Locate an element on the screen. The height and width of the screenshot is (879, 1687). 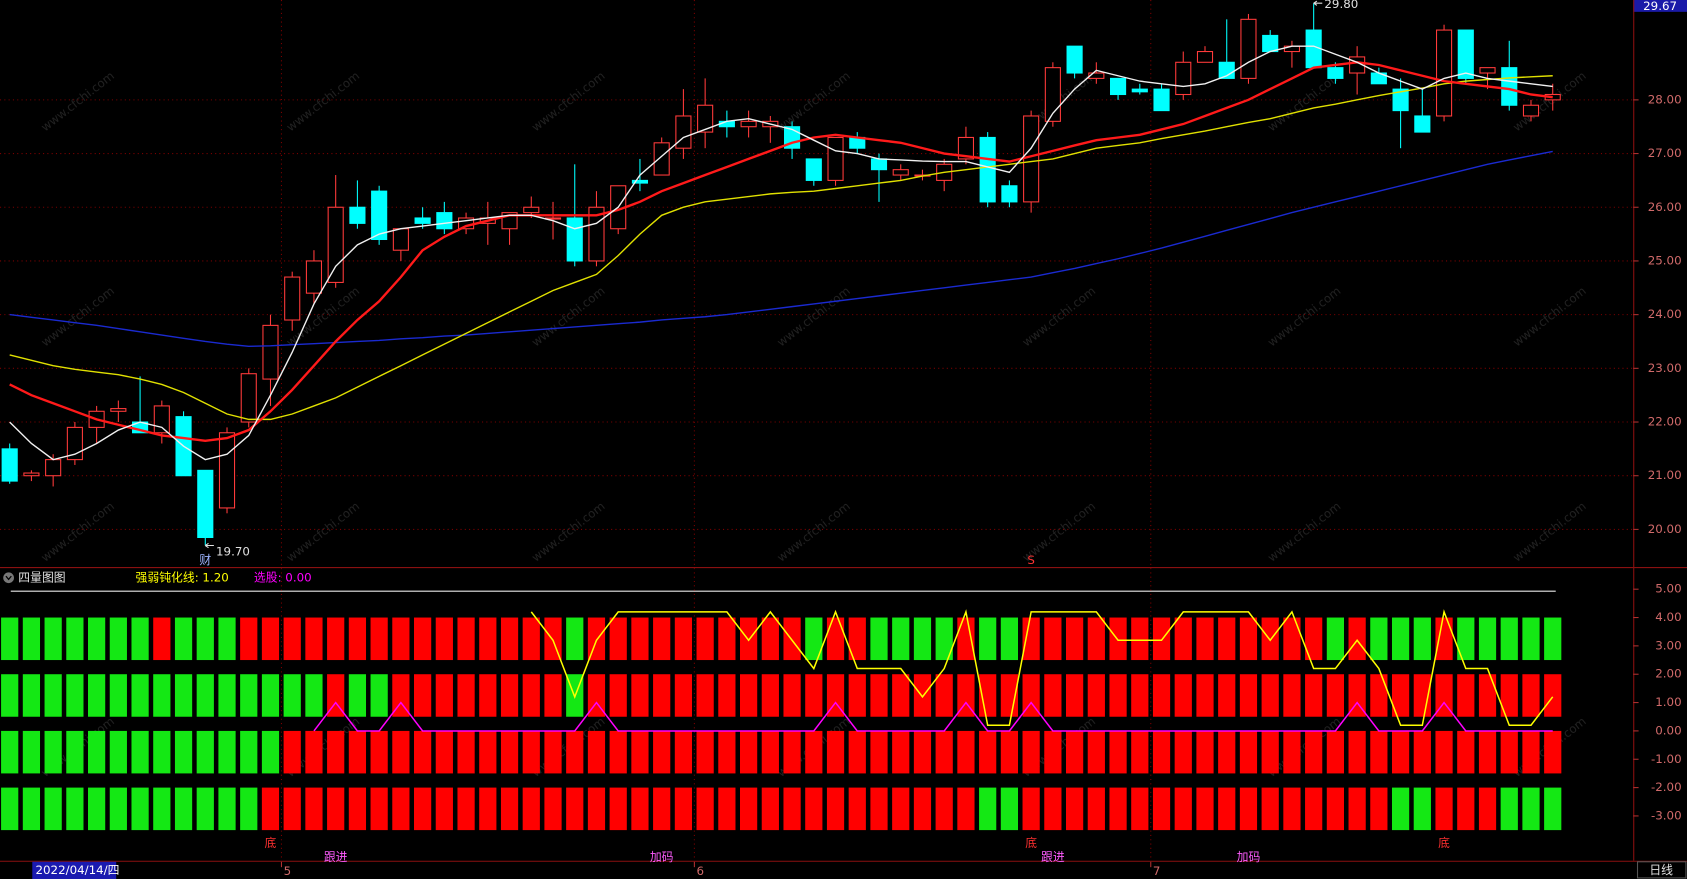
x-tick-label: 6 is located at coordinates (701, 871).